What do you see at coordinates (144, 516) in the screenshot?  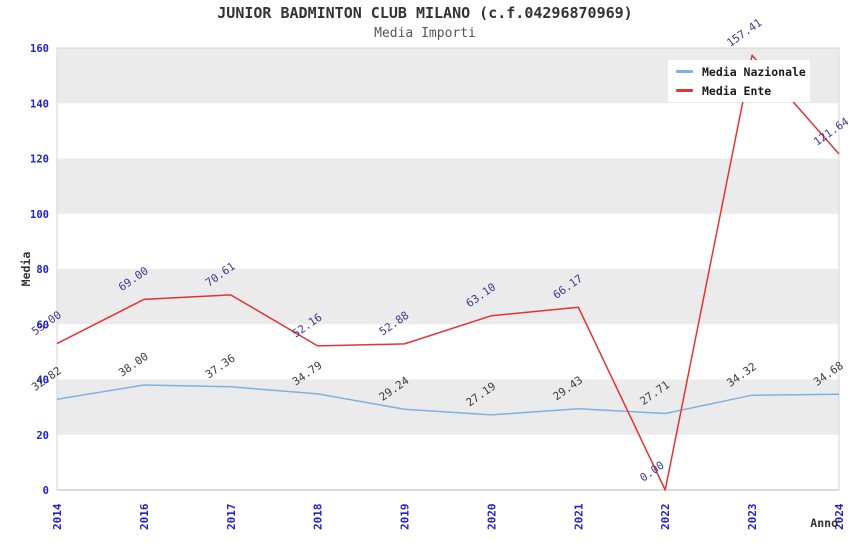 I see `x-tick-label: 2016` at bounding box center [144, 516].